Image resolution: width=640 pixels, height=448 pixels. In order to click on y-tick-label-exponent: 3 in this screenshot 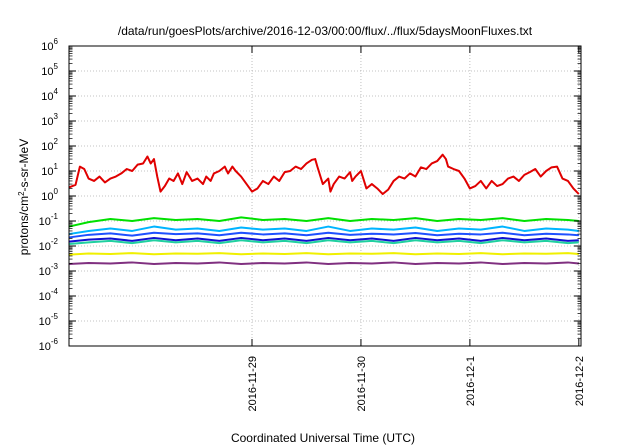, I will do `click(56, 116)`.